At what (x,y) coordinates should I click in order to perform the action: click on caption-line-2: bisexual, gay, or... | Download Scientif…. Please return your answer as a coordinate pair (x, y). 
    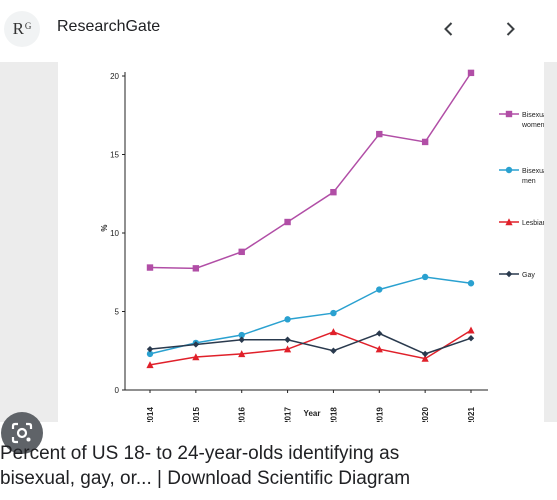
    Looking at the image, I should click on (205, 478).